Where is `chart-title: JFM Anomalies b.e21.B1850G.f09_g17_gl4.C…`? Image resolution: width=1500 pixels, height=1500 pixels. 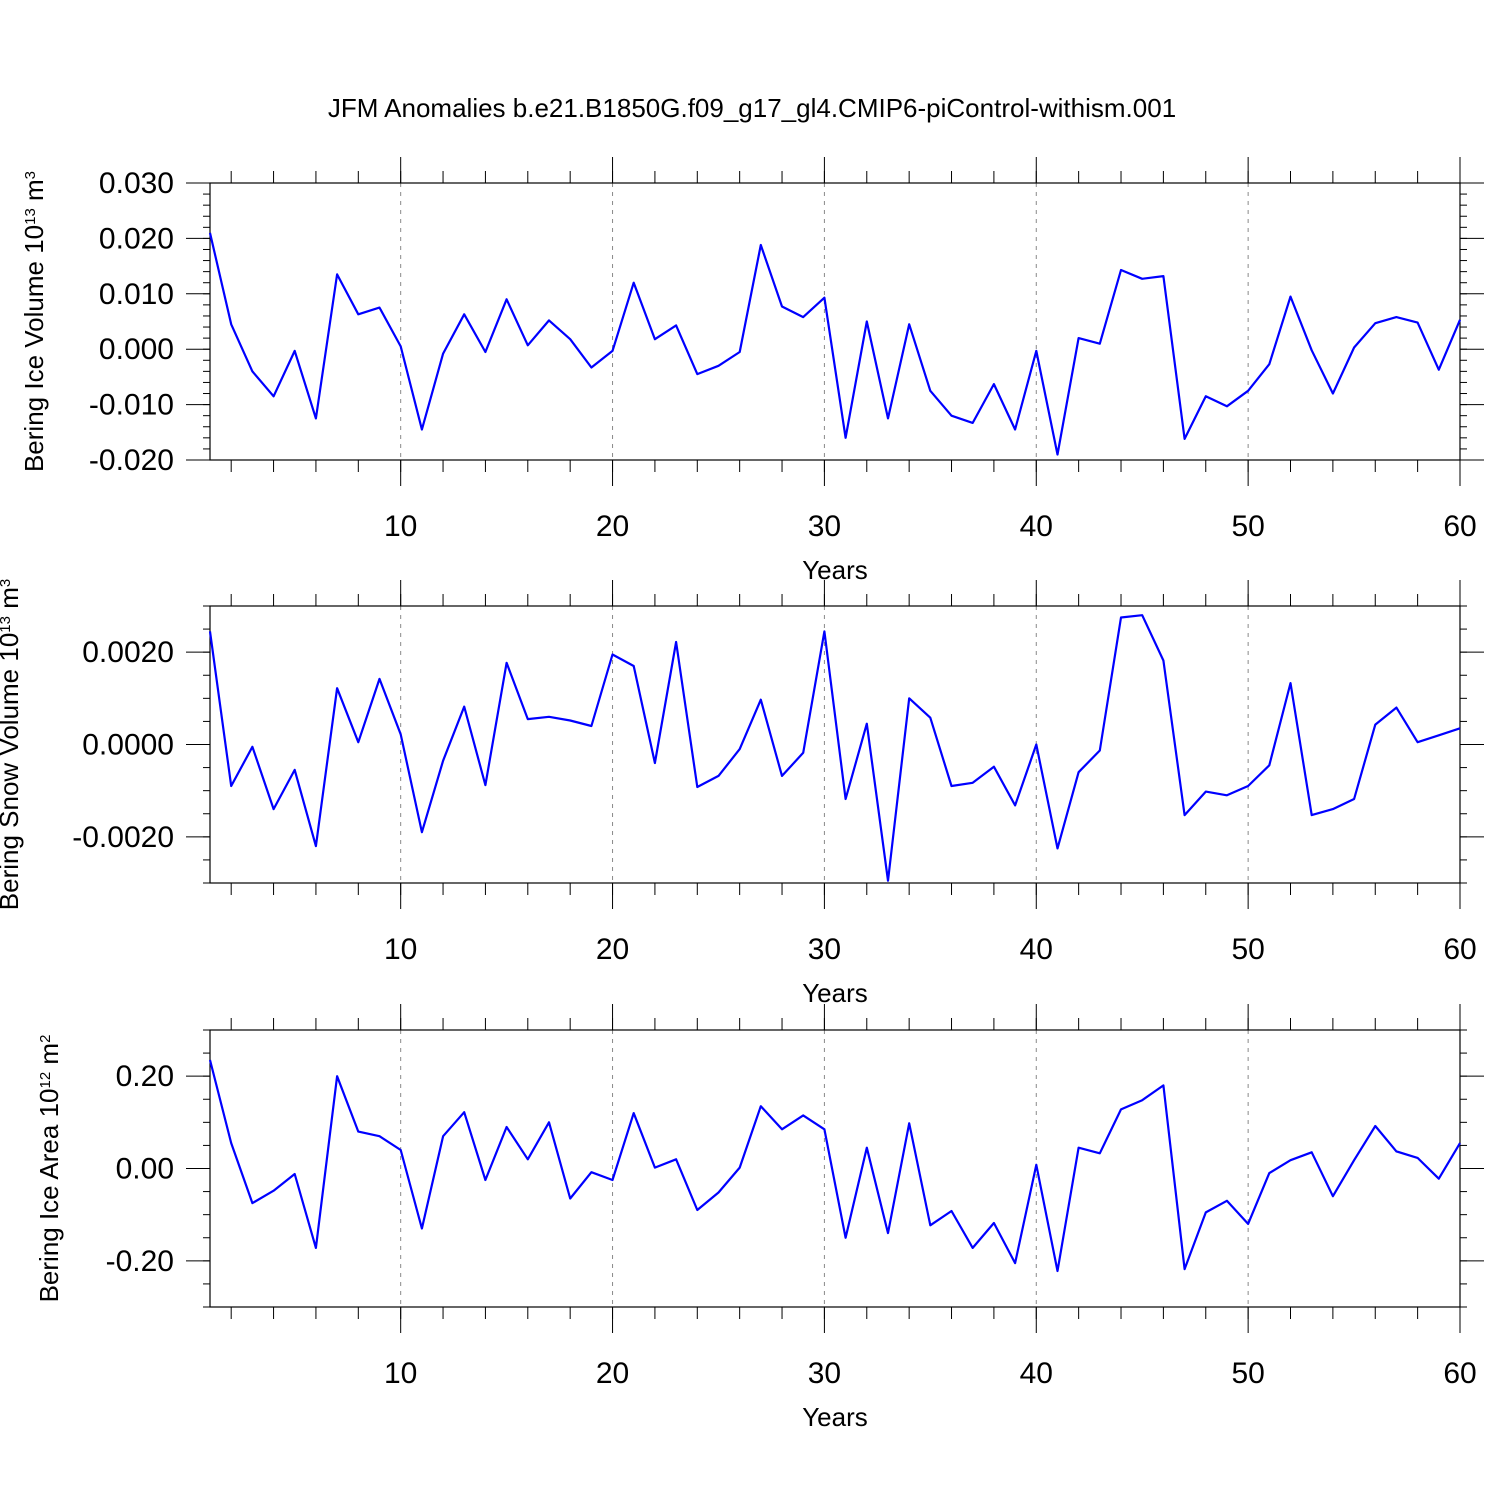
chart-title: JFM Anomalies b.e21.B1850G.f09_g17_gl4.C… is located at coordinates (752, 108).